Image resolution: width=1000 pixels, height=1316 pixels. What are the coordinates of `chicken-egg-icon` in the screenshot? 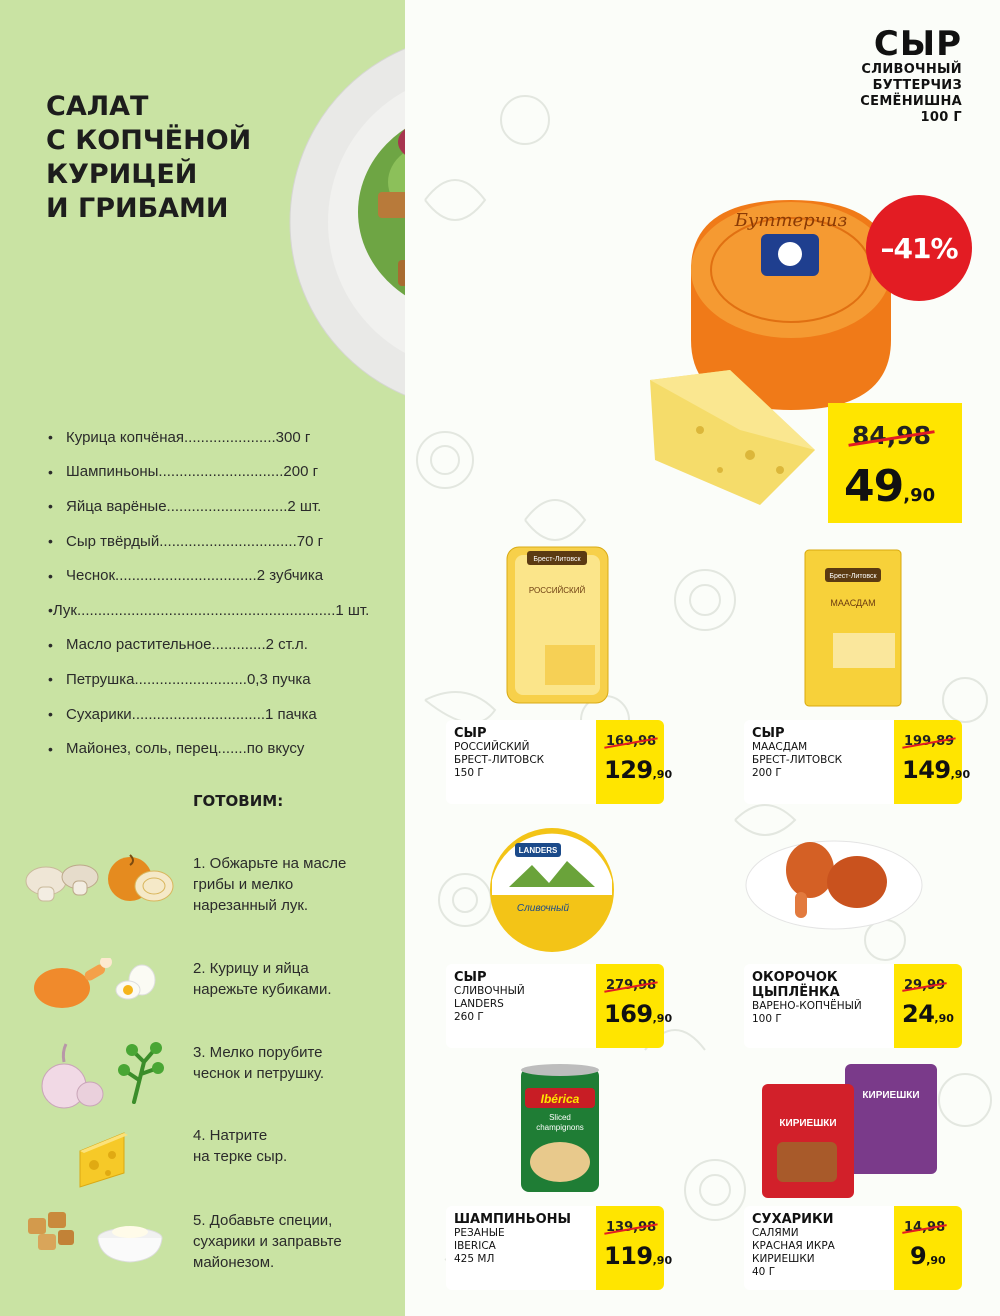 It's located at (95, 983).